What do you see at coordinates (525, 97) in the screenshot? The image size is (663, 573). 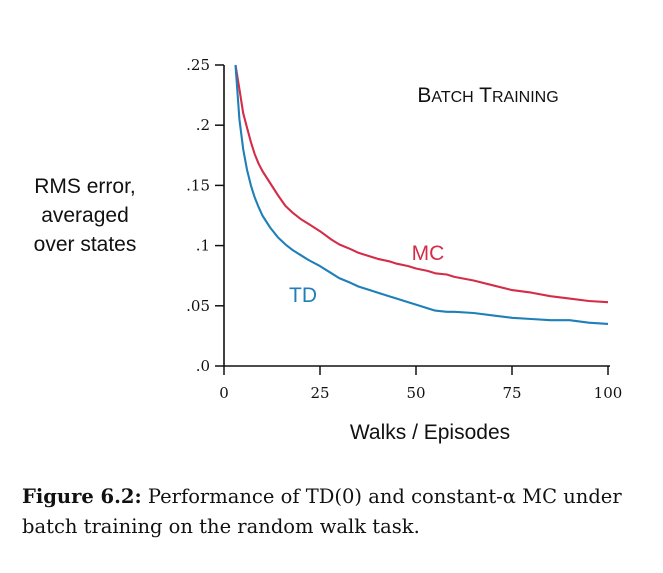 I see `title-smallcaps: RAINING` at bounding box center [525, 97].